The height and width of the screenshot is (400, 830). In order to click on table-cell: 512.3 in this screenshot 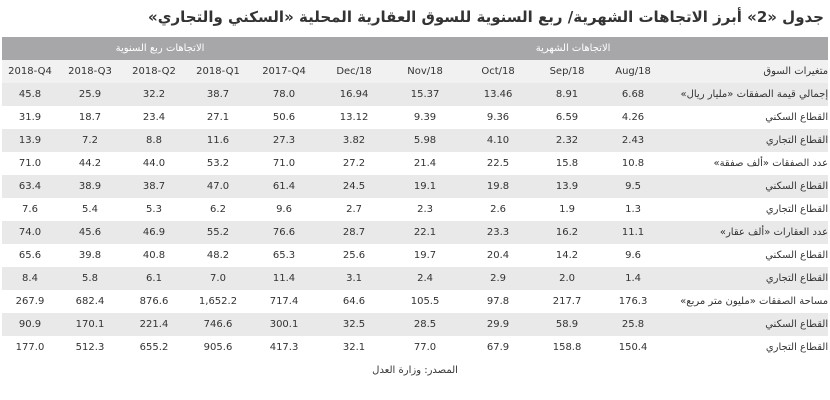, I will do `click(90, 347)`.